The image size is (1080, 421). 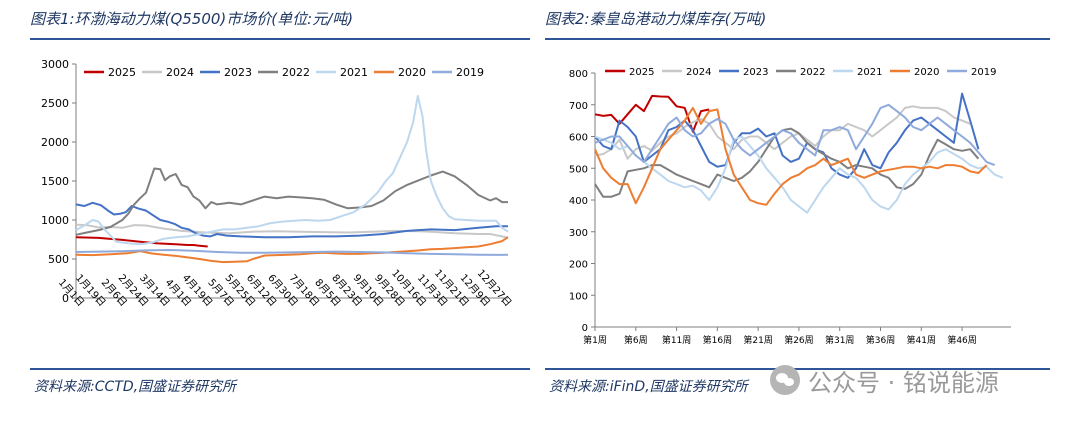 What do you see at coordinates (192, 19) in the screenshot?
I see `chart-title: 图表1:环渤海动力煤(Q5500)市场价(单位:元/吨)` at bounding box center [192, 19].